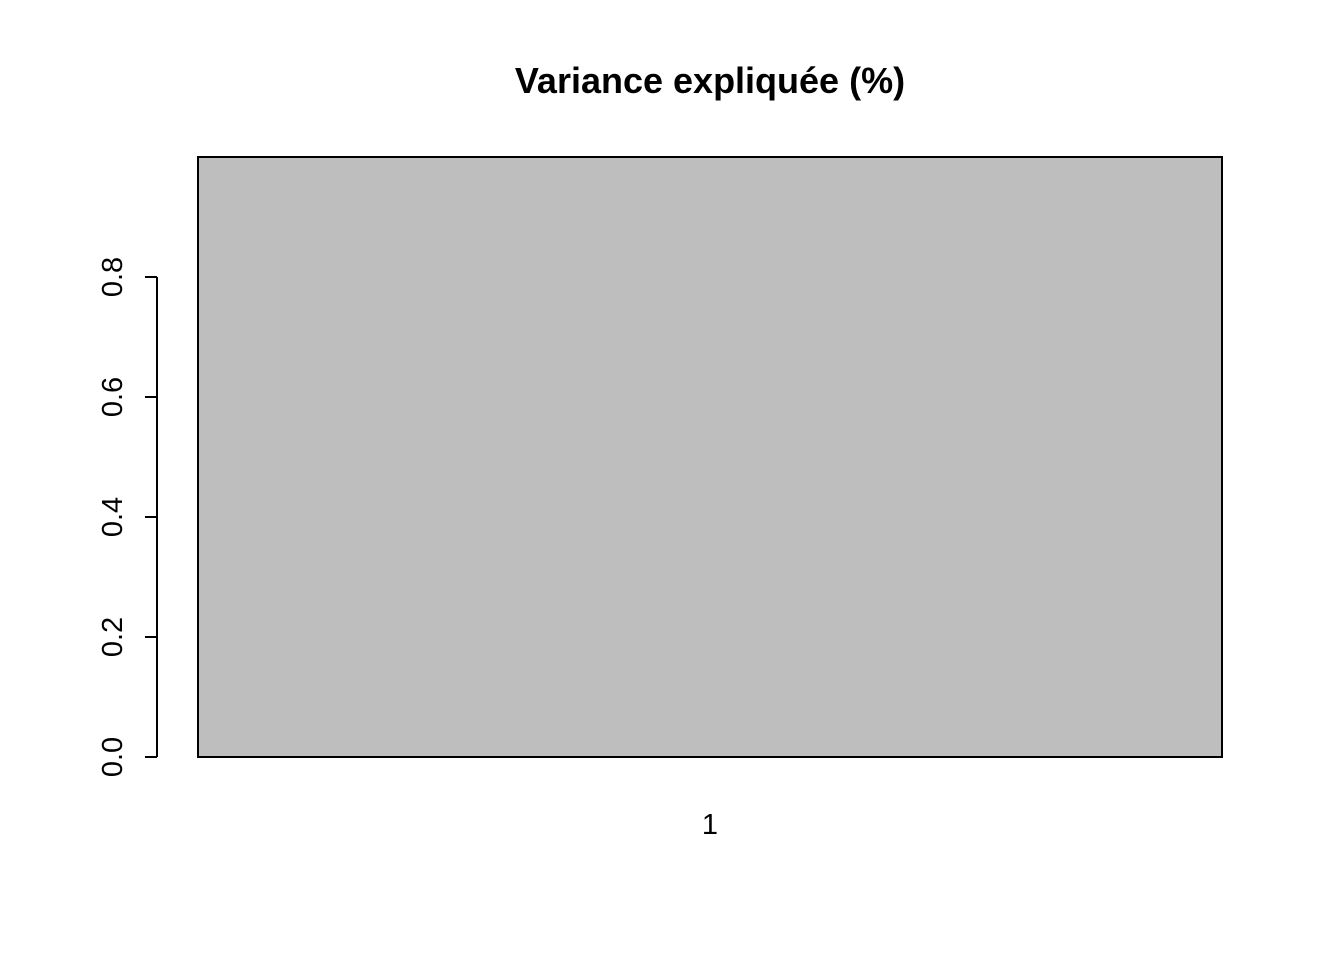 Image resolution: width=1344 pixels, height=960 pixels. Describe the element at coordinates (113, 397) in the screenshot. I see `y-tick-label: 0.6` at that location.